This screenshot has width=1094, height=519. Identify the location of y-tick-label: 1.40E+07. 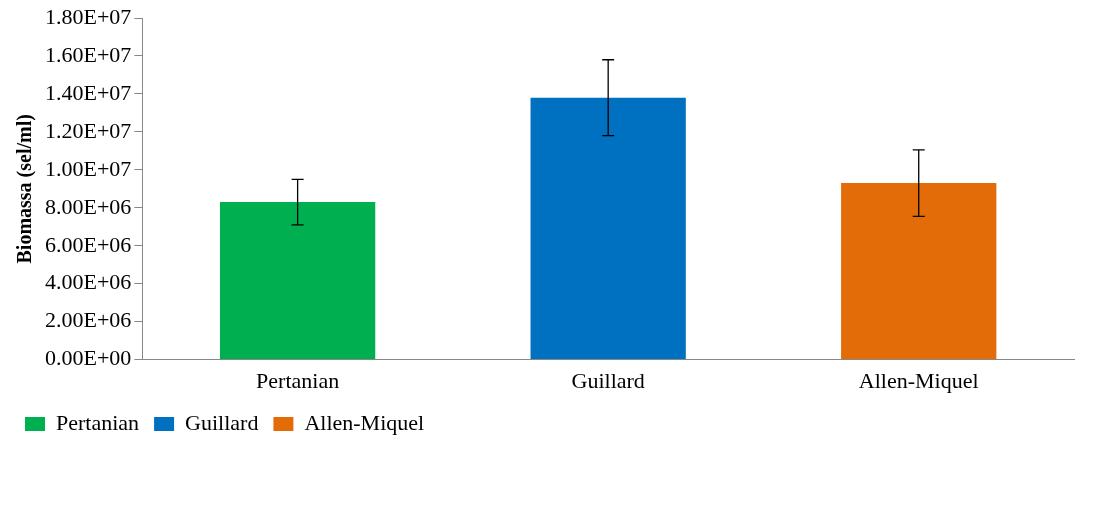
(88, 92).